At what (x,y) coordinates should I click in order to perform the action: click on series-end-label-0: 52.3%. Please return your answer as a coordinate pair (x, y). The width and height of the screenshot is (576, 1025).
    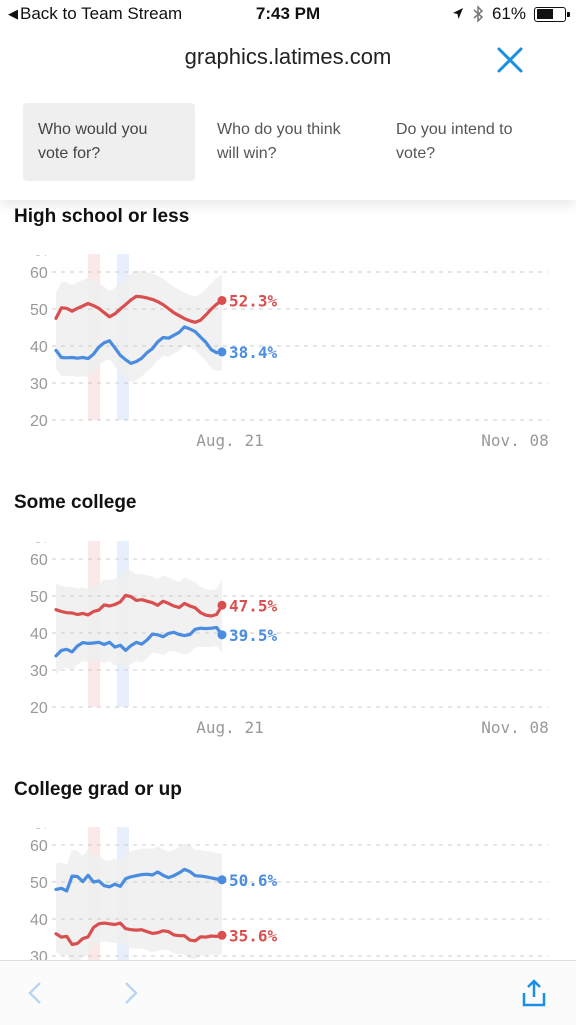
    Looking at the image, I should click on (253, 300).